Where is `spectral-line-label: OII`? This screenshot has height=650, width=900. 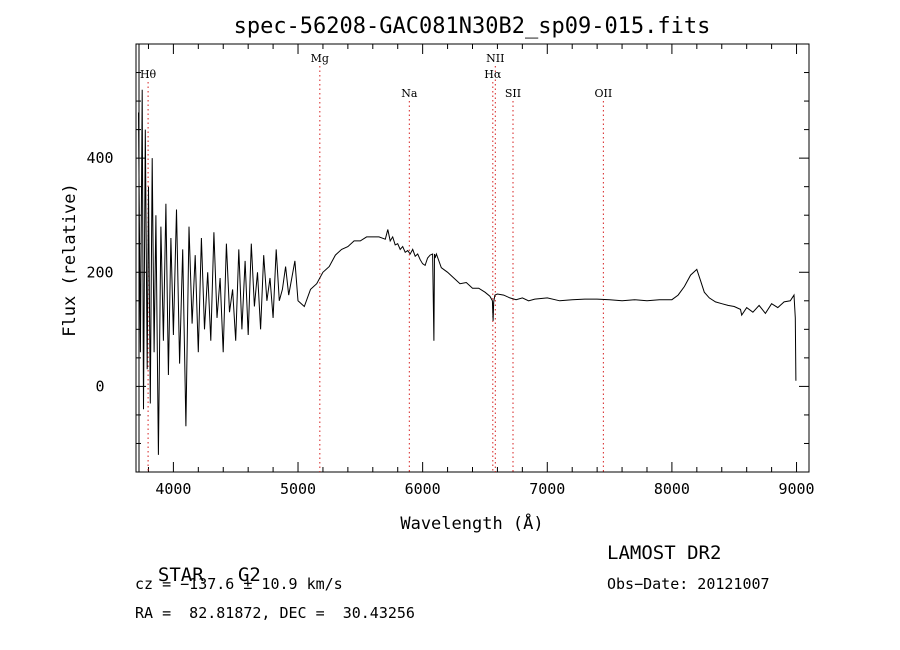
spectral-line-label: OII is located at coordinates (604, 93).